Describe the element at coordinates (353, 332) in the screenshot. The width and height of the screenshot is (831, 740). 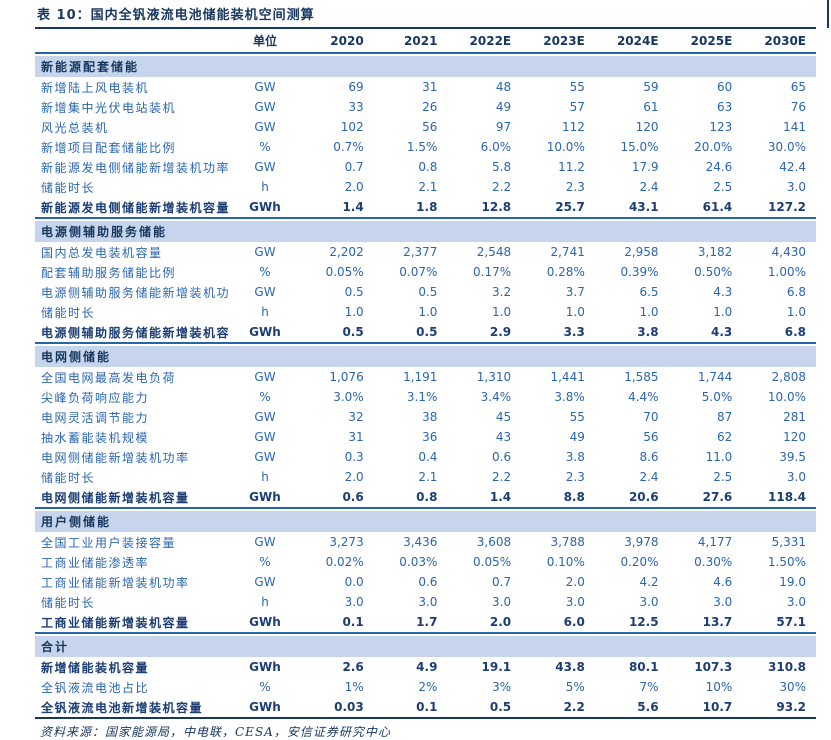
I see `value-cell: 0.5` at that location.